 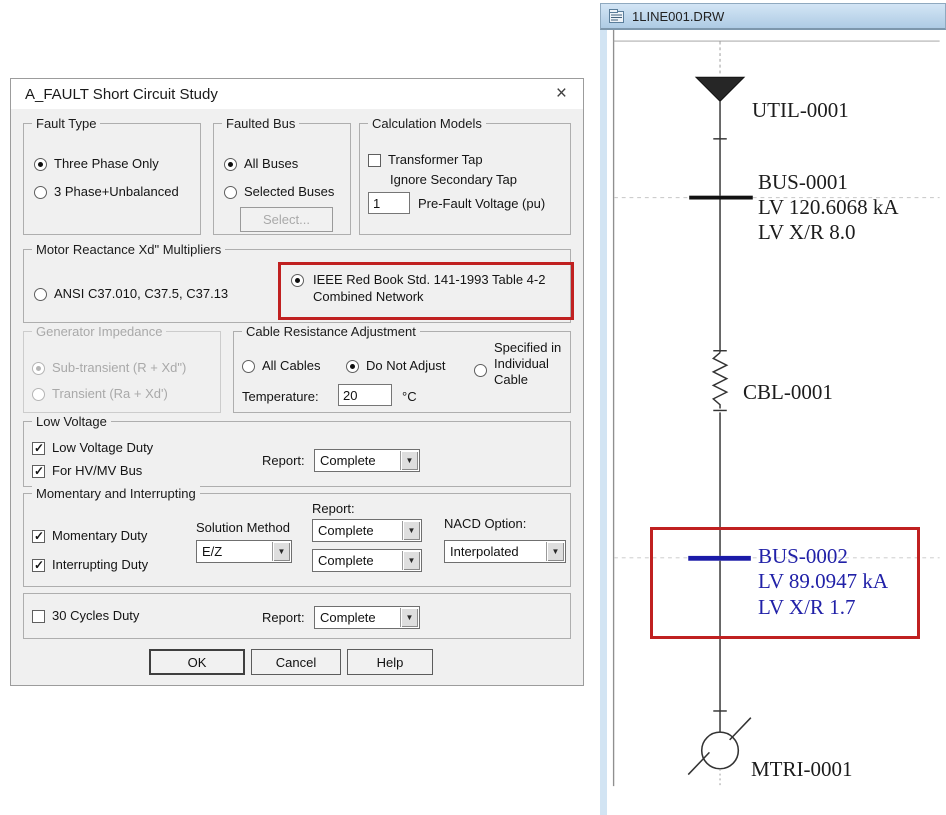 I want to click on momentary-report-dropdown: Complete ▼, so click(x=367, y=530).